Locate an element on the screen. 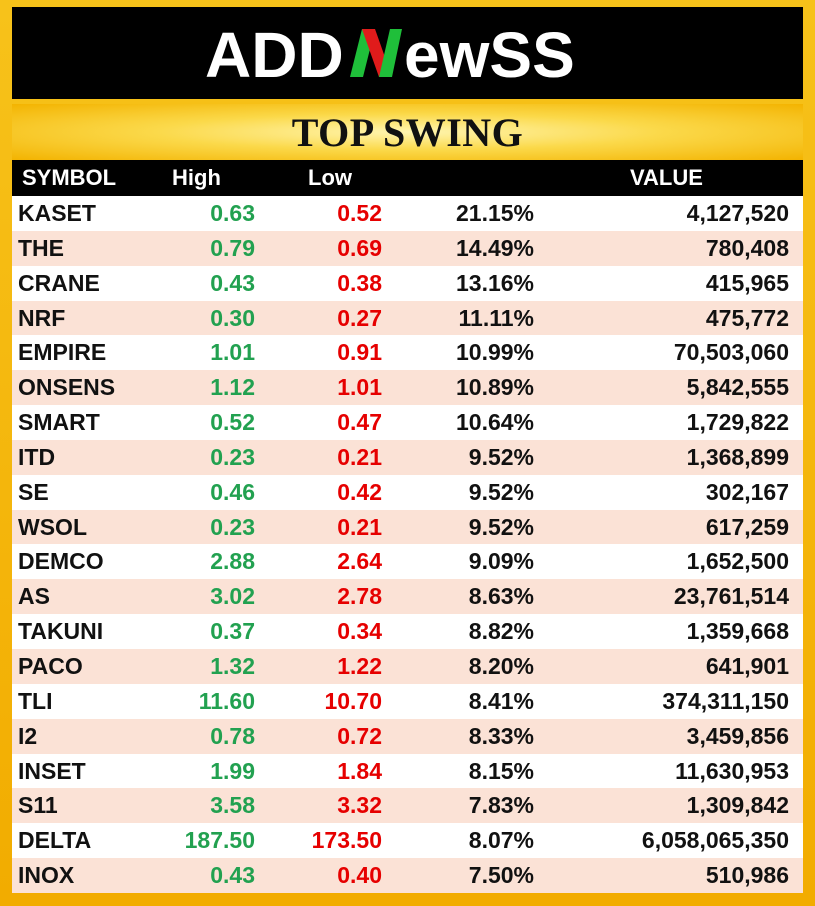 The height and width of the screenshot is (906, 815). table-row: WSOL 0.23 0.21 9.52% 617,259 is located at coordinates (407, 527).